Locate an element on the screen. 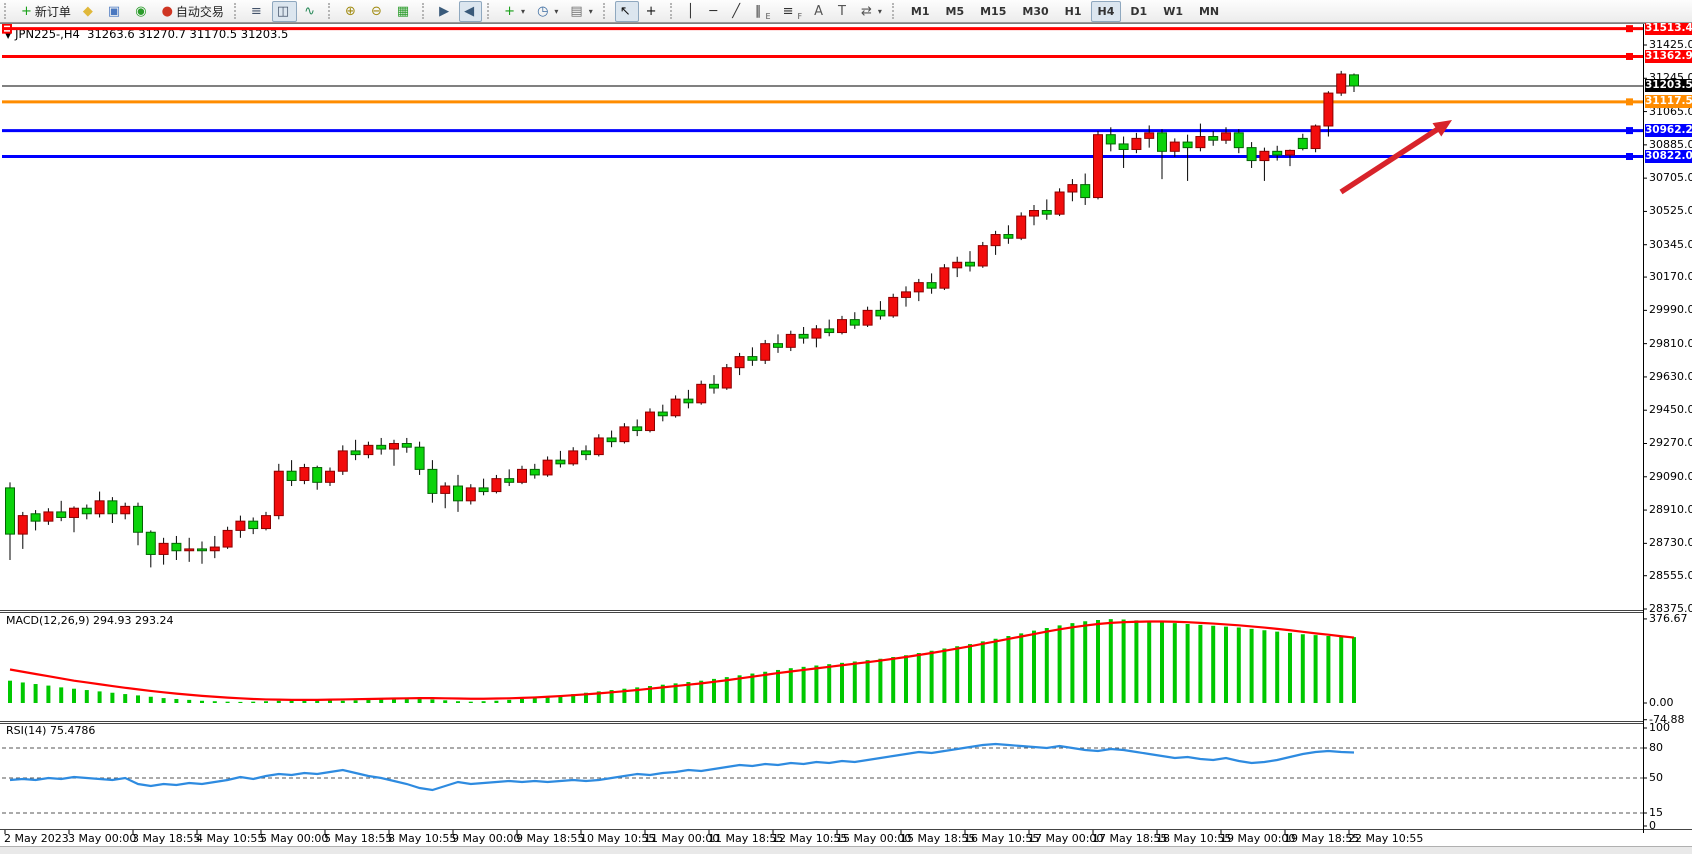 The width and height of the screenshot is (1692, 854). price-tick-label: 29630.0 is located at coordinates (1670, 376).